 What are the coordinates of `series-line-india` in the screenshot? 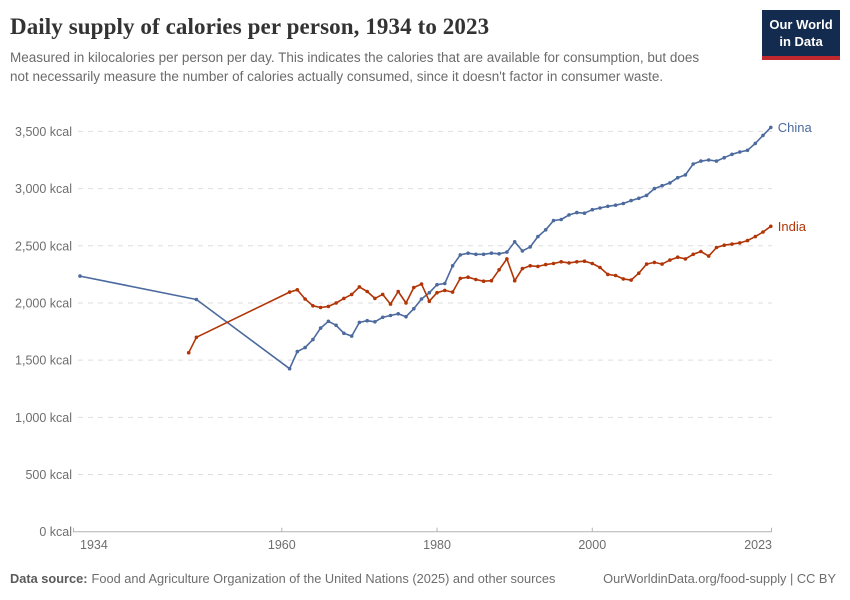 It's located at (479, 289).